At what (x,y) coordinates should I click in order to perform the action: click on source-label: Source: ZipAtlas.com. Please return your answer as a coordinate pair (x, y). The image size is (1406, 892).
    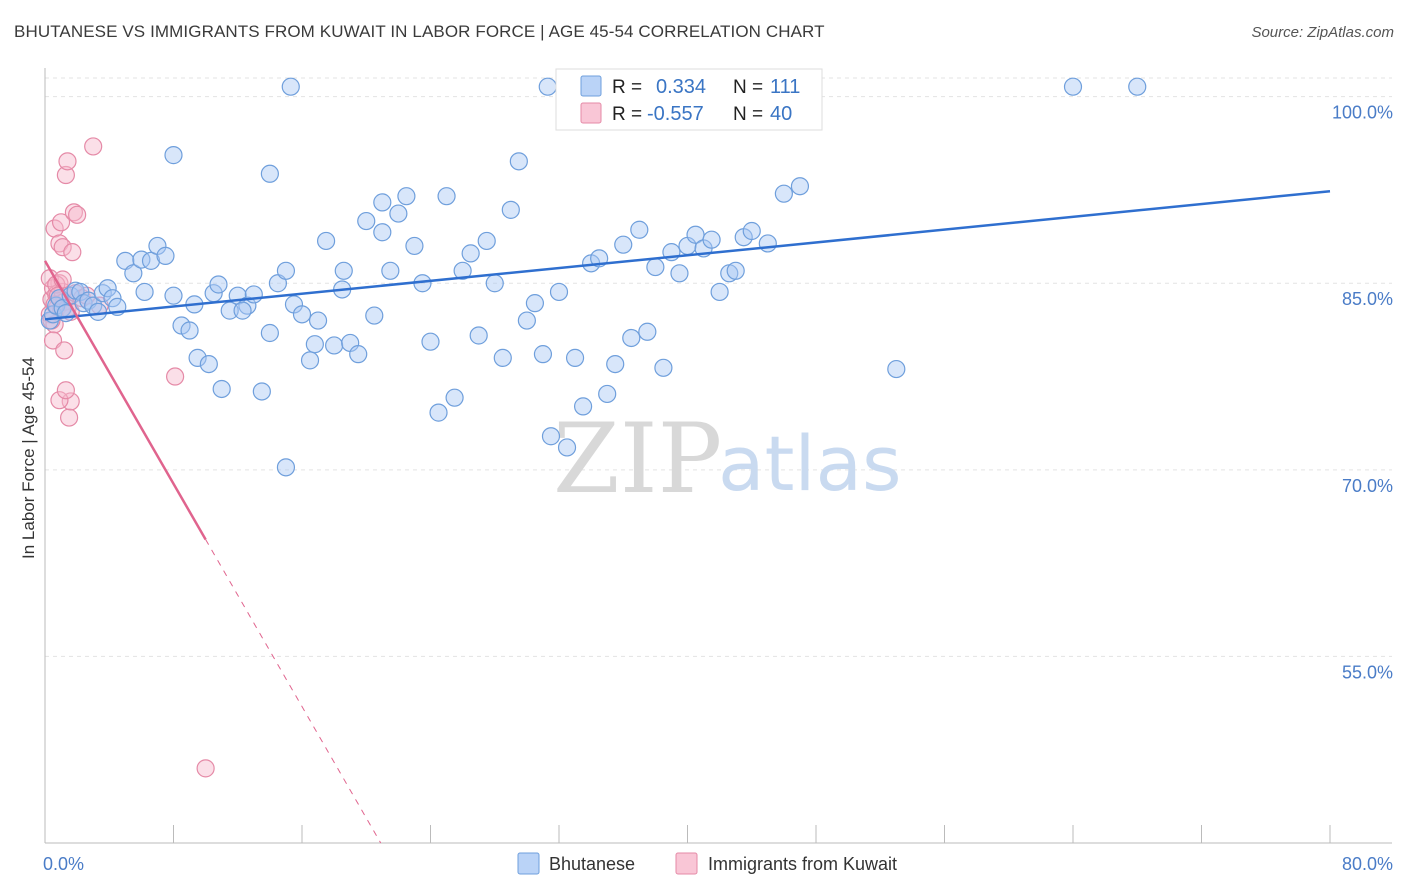
    Looking at the image, I should click on (1322, 32).